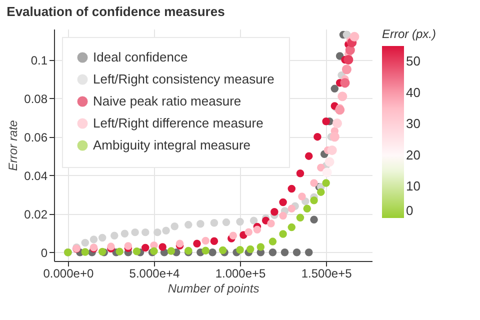 The image size is (480, 320). I want to click on y-tick-label: 0.1, so click(39, 60).